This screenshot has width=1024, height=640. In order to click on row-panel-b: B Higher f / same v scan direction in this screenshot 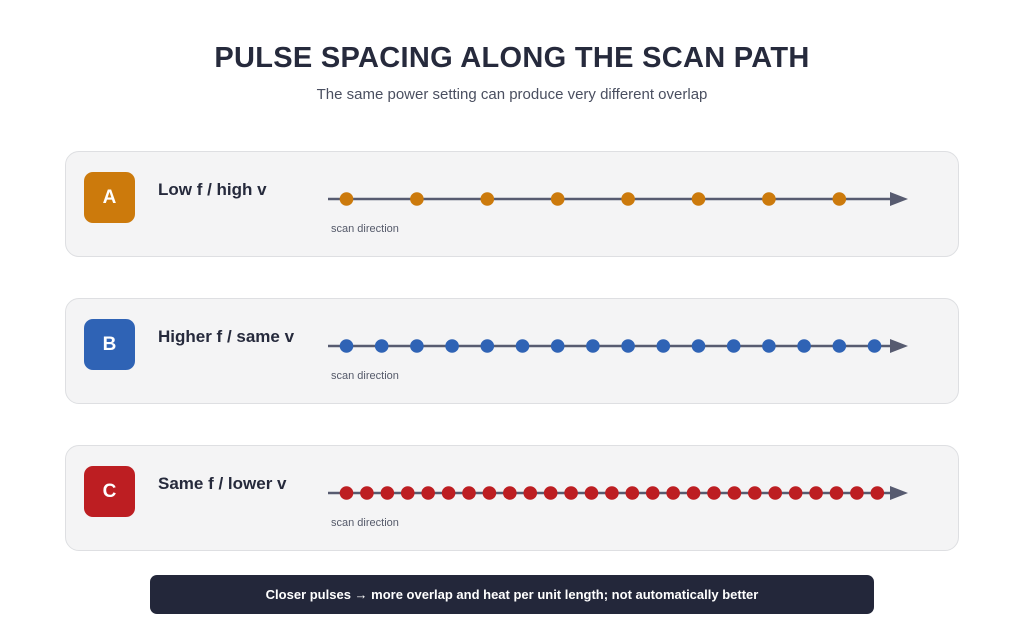, I will do `click(512, 351)`.